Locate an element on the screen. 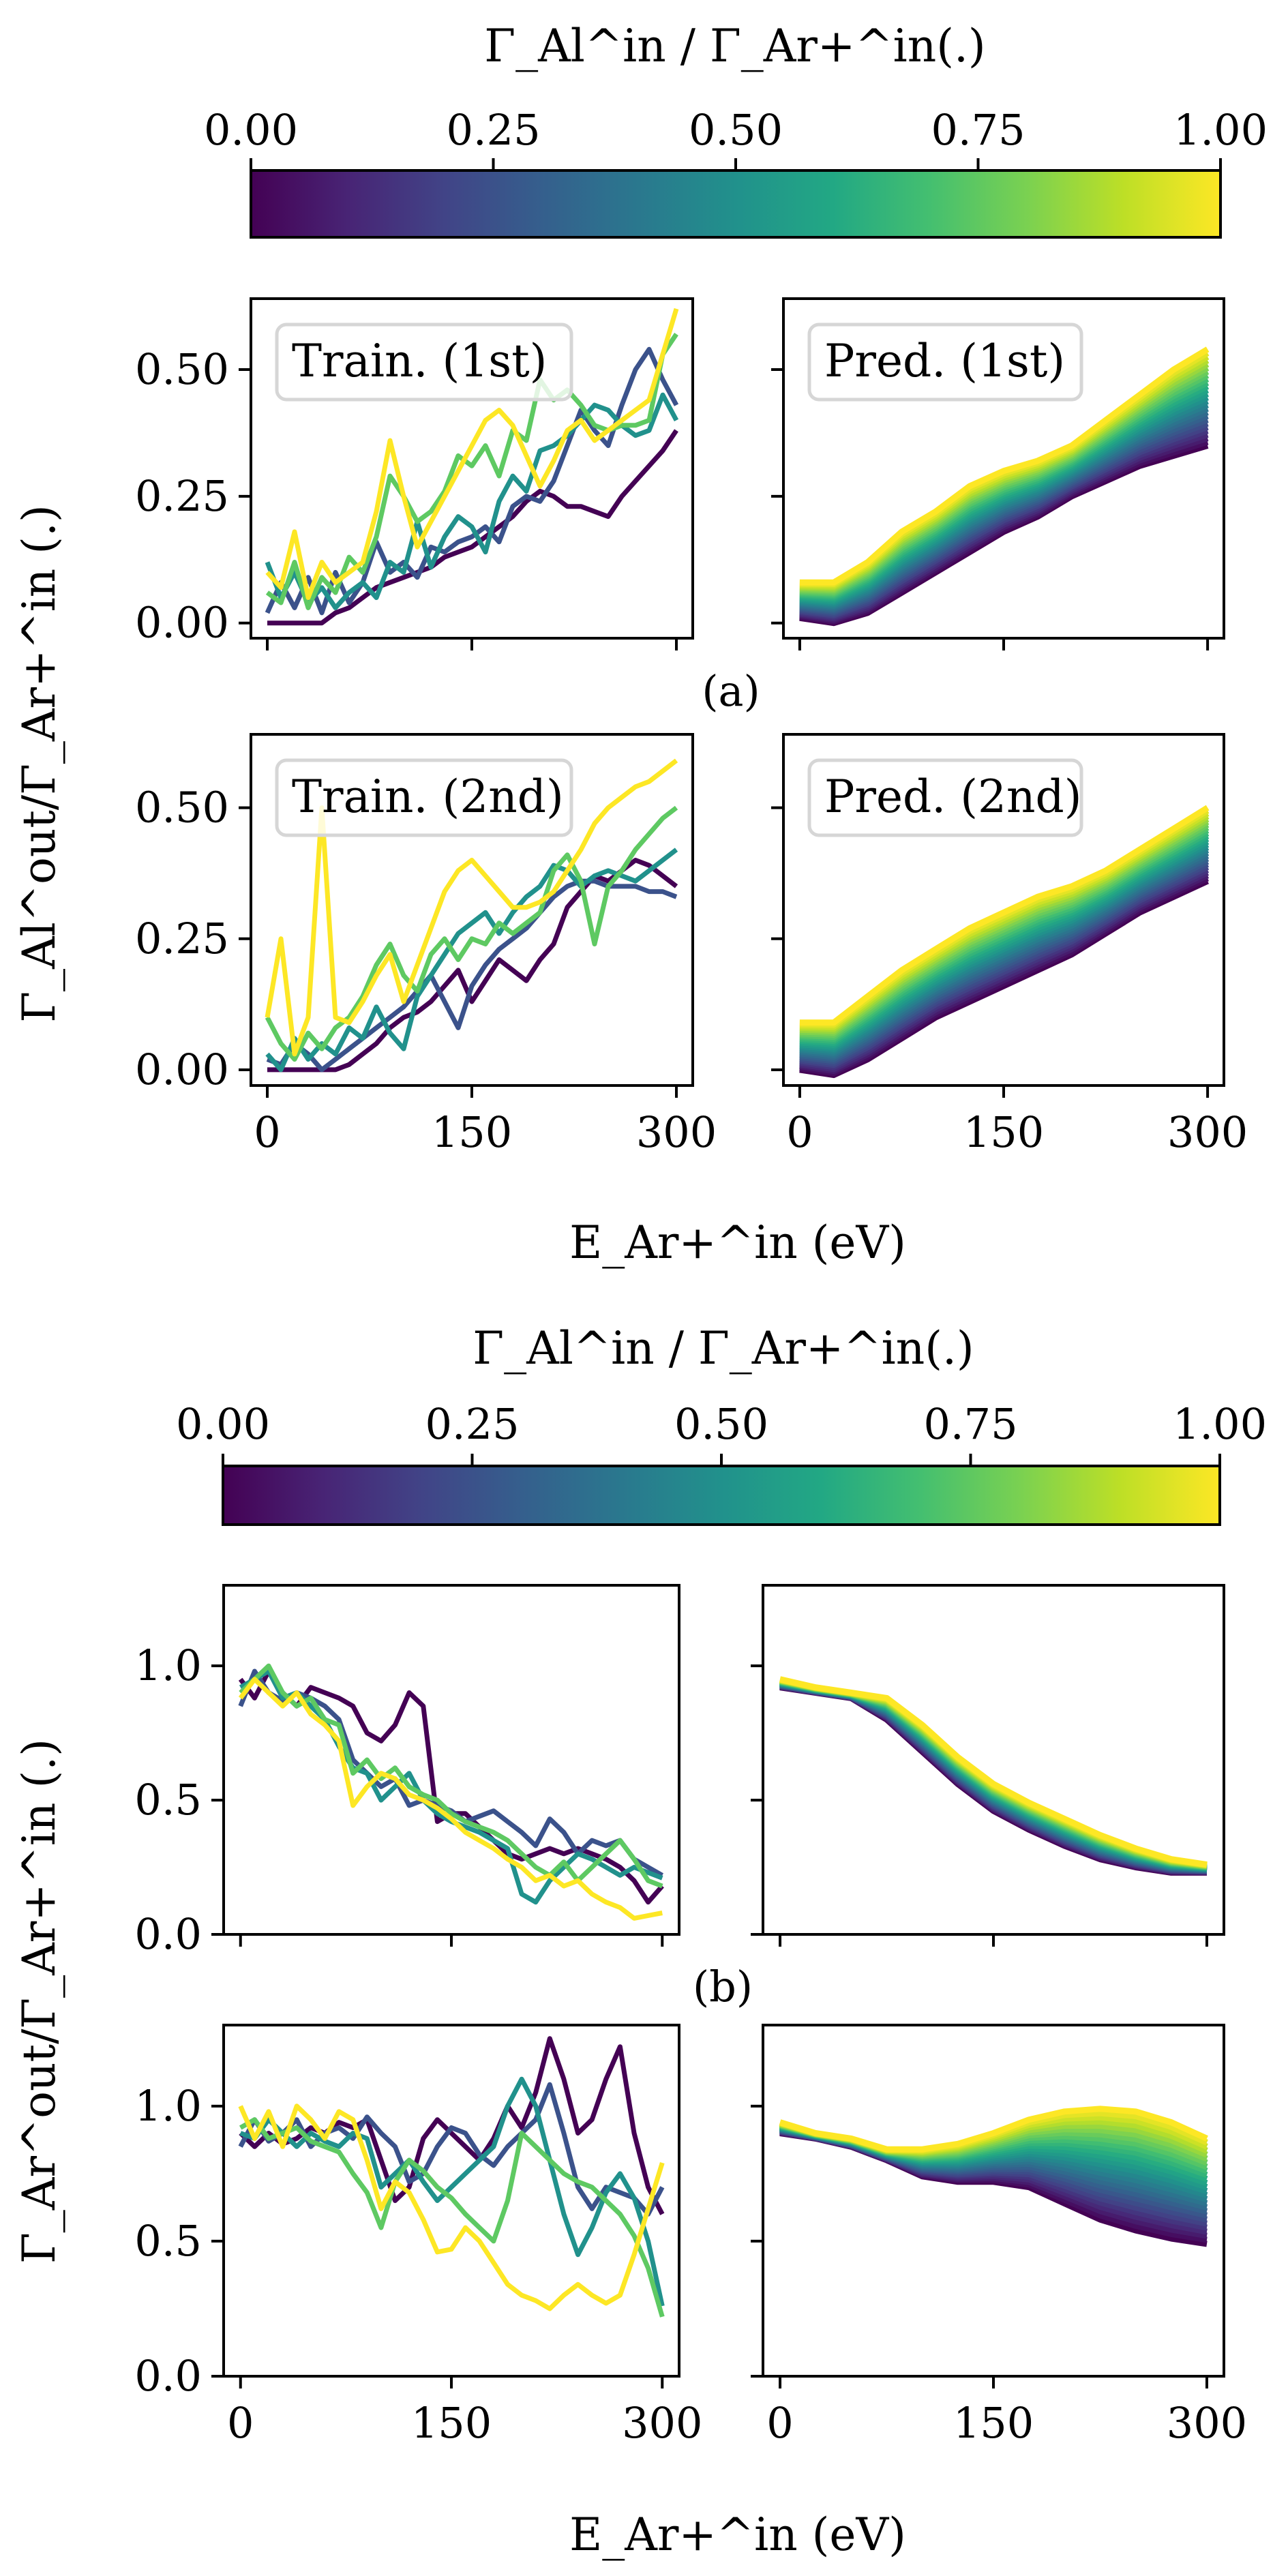 This screenshot has width=1288, height=2576. group-a-xlabel: E_Ar+^in (eV) is located at coordinates (737, 1242).